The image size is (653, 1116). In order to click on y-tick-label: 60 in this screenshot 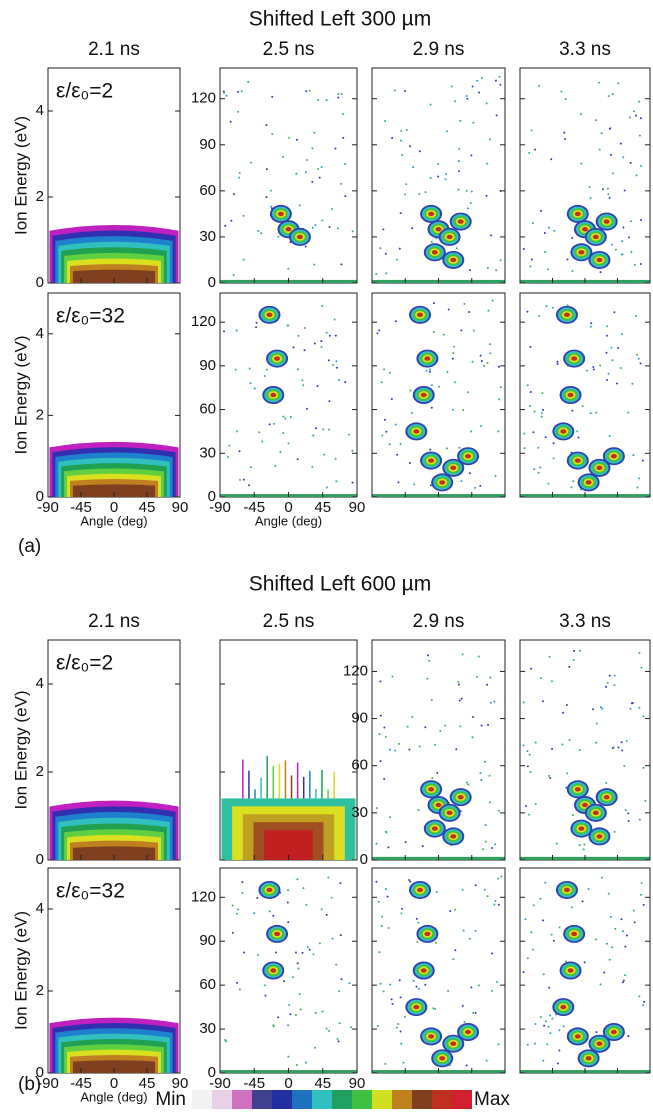, I will do `click(207, 409)`.